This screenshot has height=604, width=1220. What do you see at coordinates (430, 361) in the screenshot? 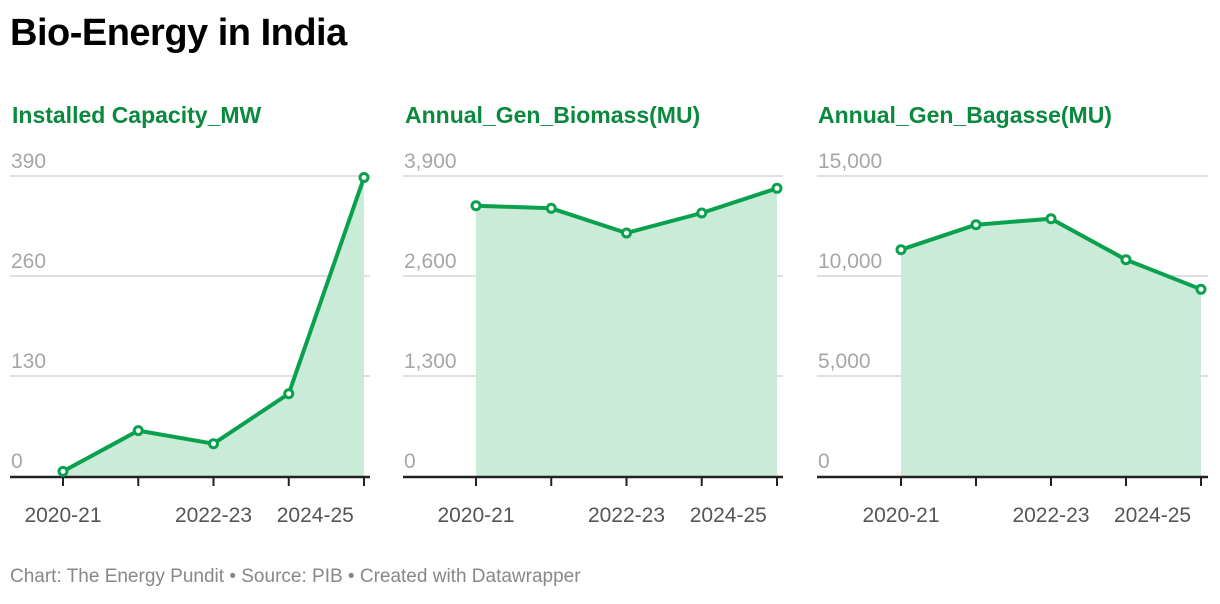
I see `y-tick-label: 1,300` at bounding box center [430, 361].